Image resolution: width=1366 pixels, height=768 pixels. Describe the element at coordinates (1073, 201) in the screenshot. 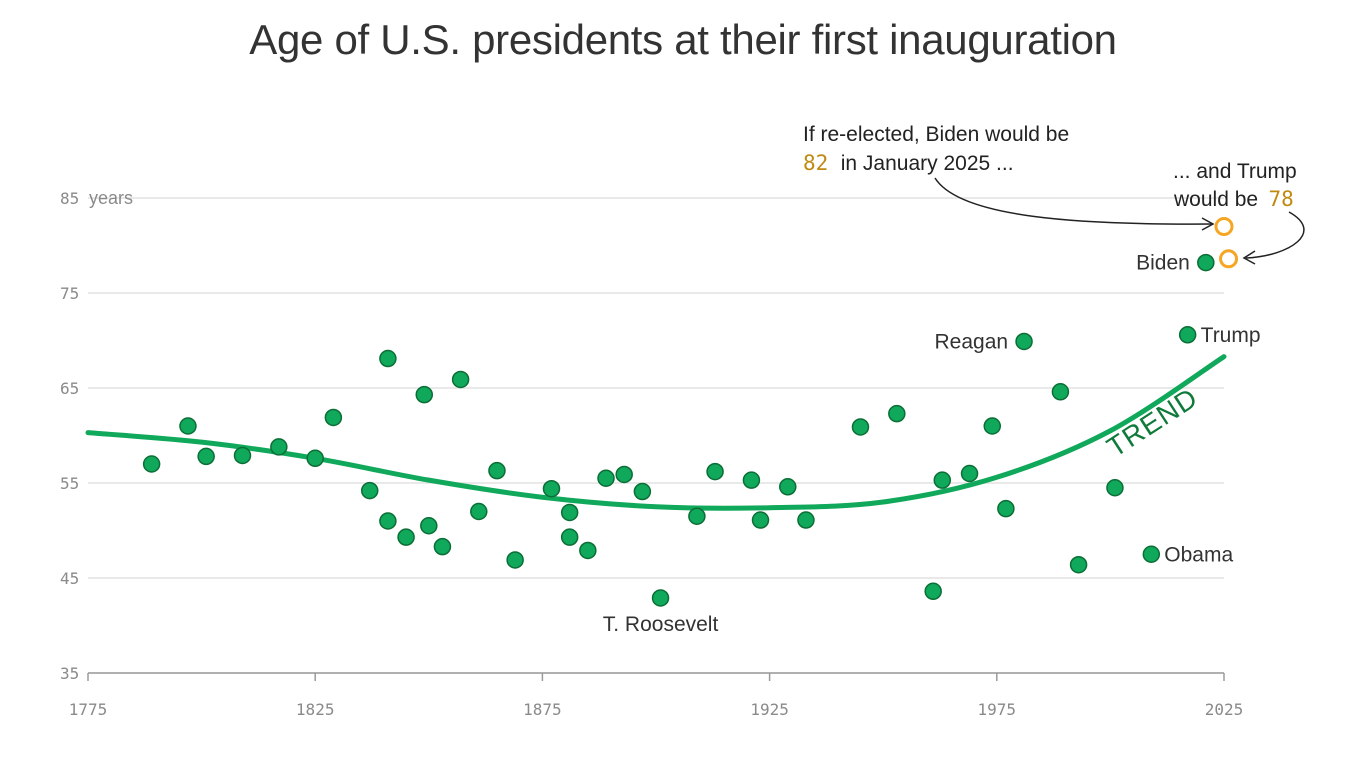

I see `biden-annotation-arrow` at that location.